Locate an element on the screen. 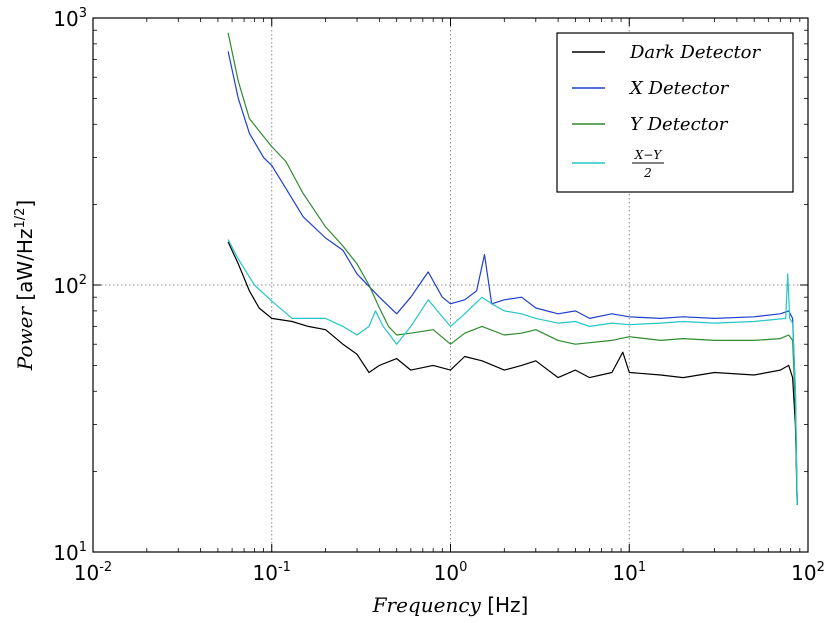 The height and width of the screenshot is (623, 830). x-tick-label: 10⁰ is located at coordinates (451, 572).